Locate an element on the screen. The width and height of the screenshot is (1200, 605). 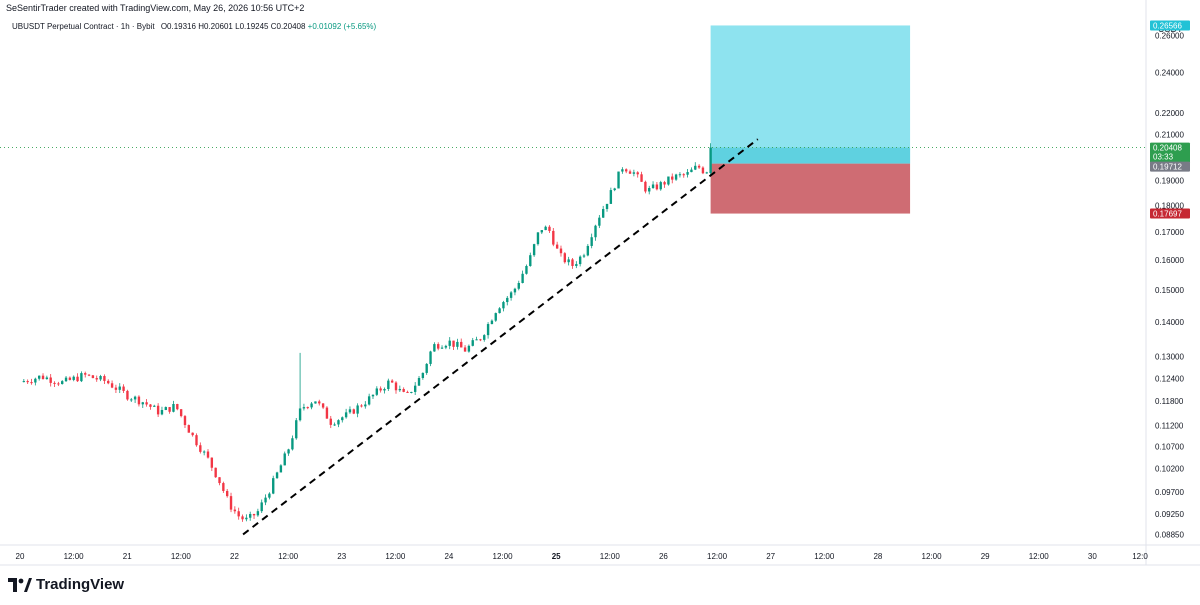
tradingview-logo: TradingView is located at coordinates (66, 584).